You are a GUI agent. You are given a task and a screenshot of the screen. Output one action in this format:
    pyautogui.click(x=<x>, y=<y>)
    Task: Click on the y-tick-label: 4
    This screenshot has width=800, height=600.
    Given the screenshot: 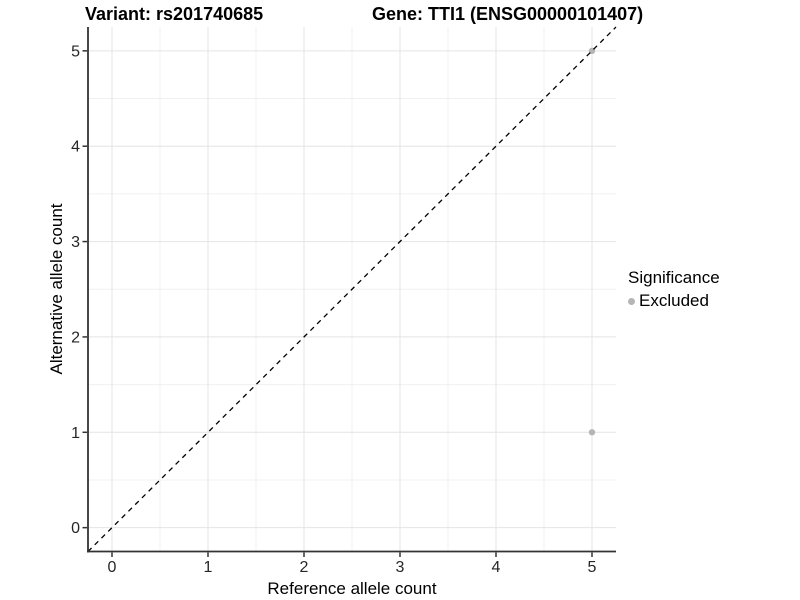 What is the action you would take?
    pyautogui.click(x=75, y=147)
    